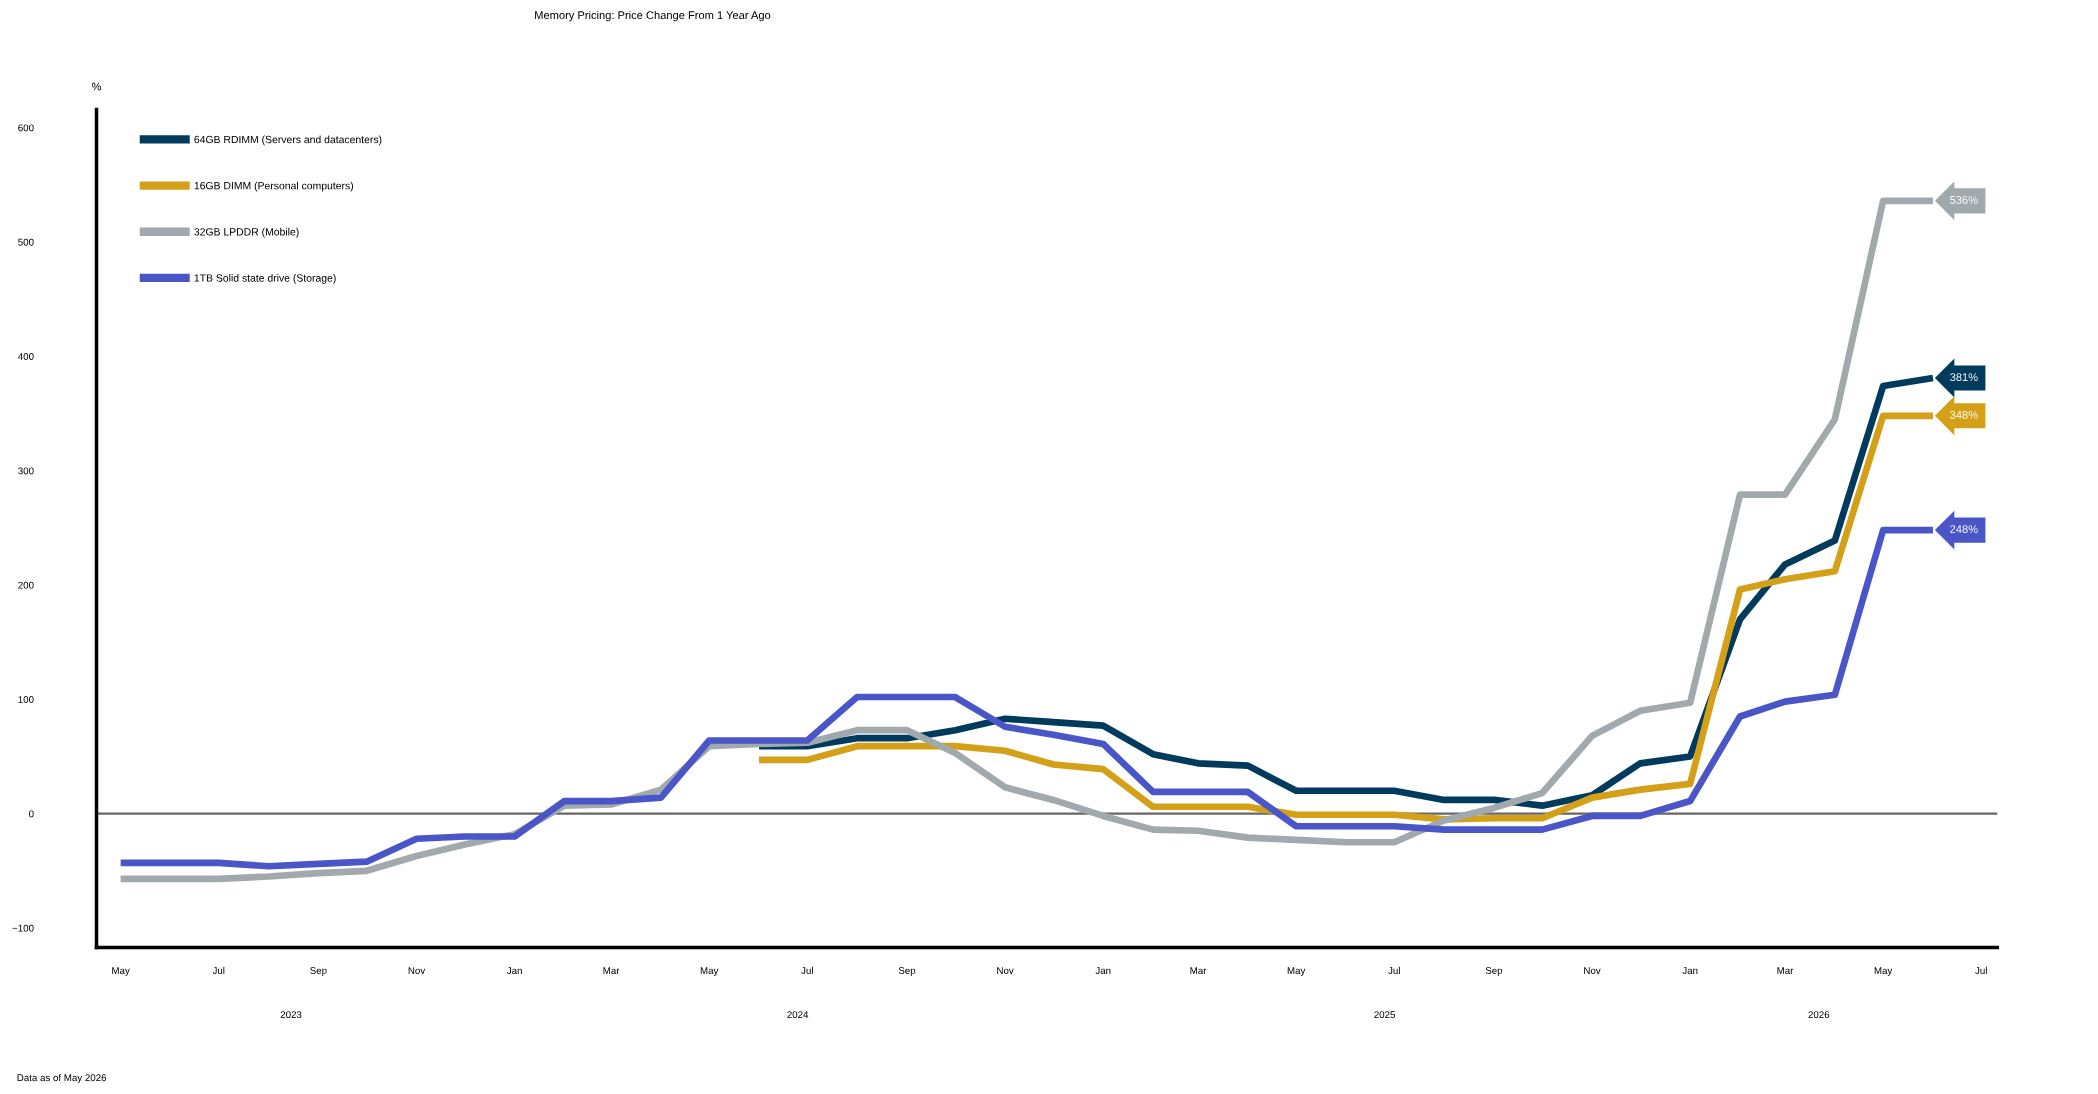  What do you see at coordinates (798, 1015) in the screenshot?
I see `x2-tick-label: 2024` at bounding box center [798, 1015].